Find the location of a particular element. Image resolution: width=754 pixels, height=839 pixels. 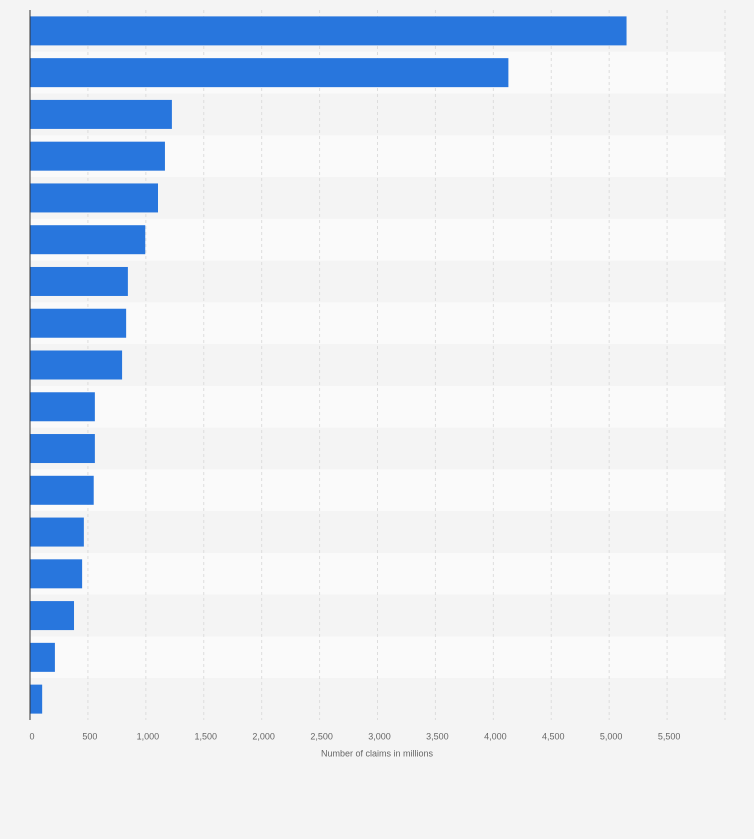

x-tick-label: 5,500 is located at coordinates (669, 736).